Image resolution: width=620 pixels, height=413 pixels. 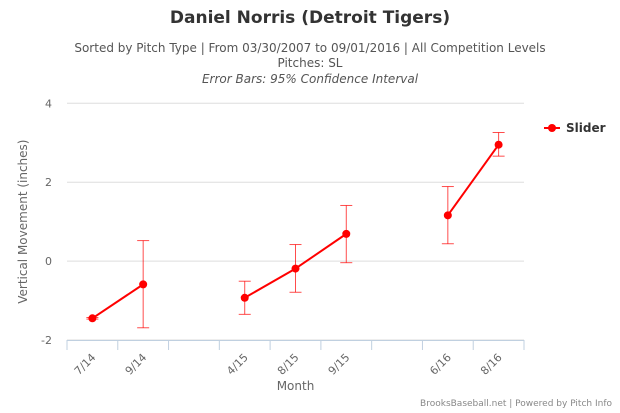 I want to click on legend-item-label: Slider, so click(x=586, y=128).